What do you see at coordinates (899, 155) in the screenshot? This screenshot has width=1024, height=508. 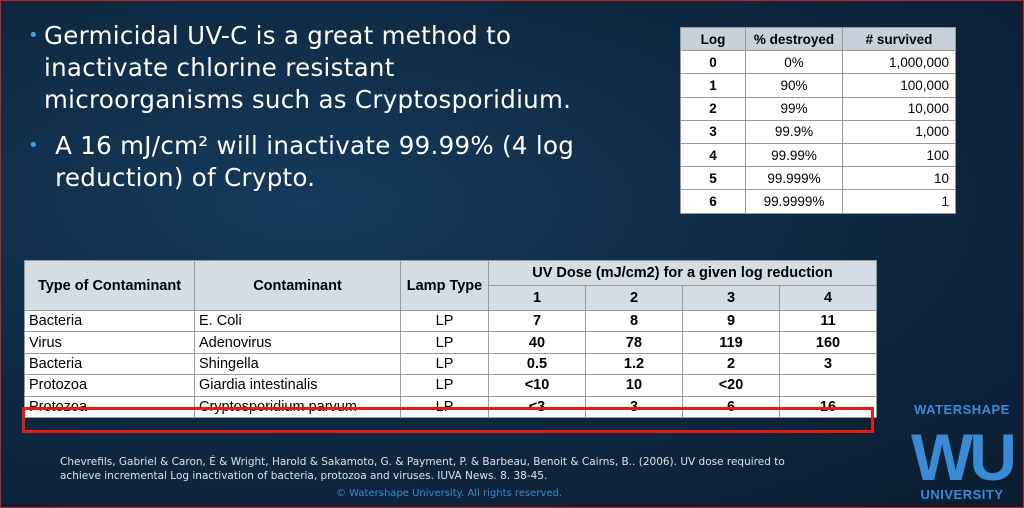 I see `table-cell: 100` at bounding box center [899, 155].